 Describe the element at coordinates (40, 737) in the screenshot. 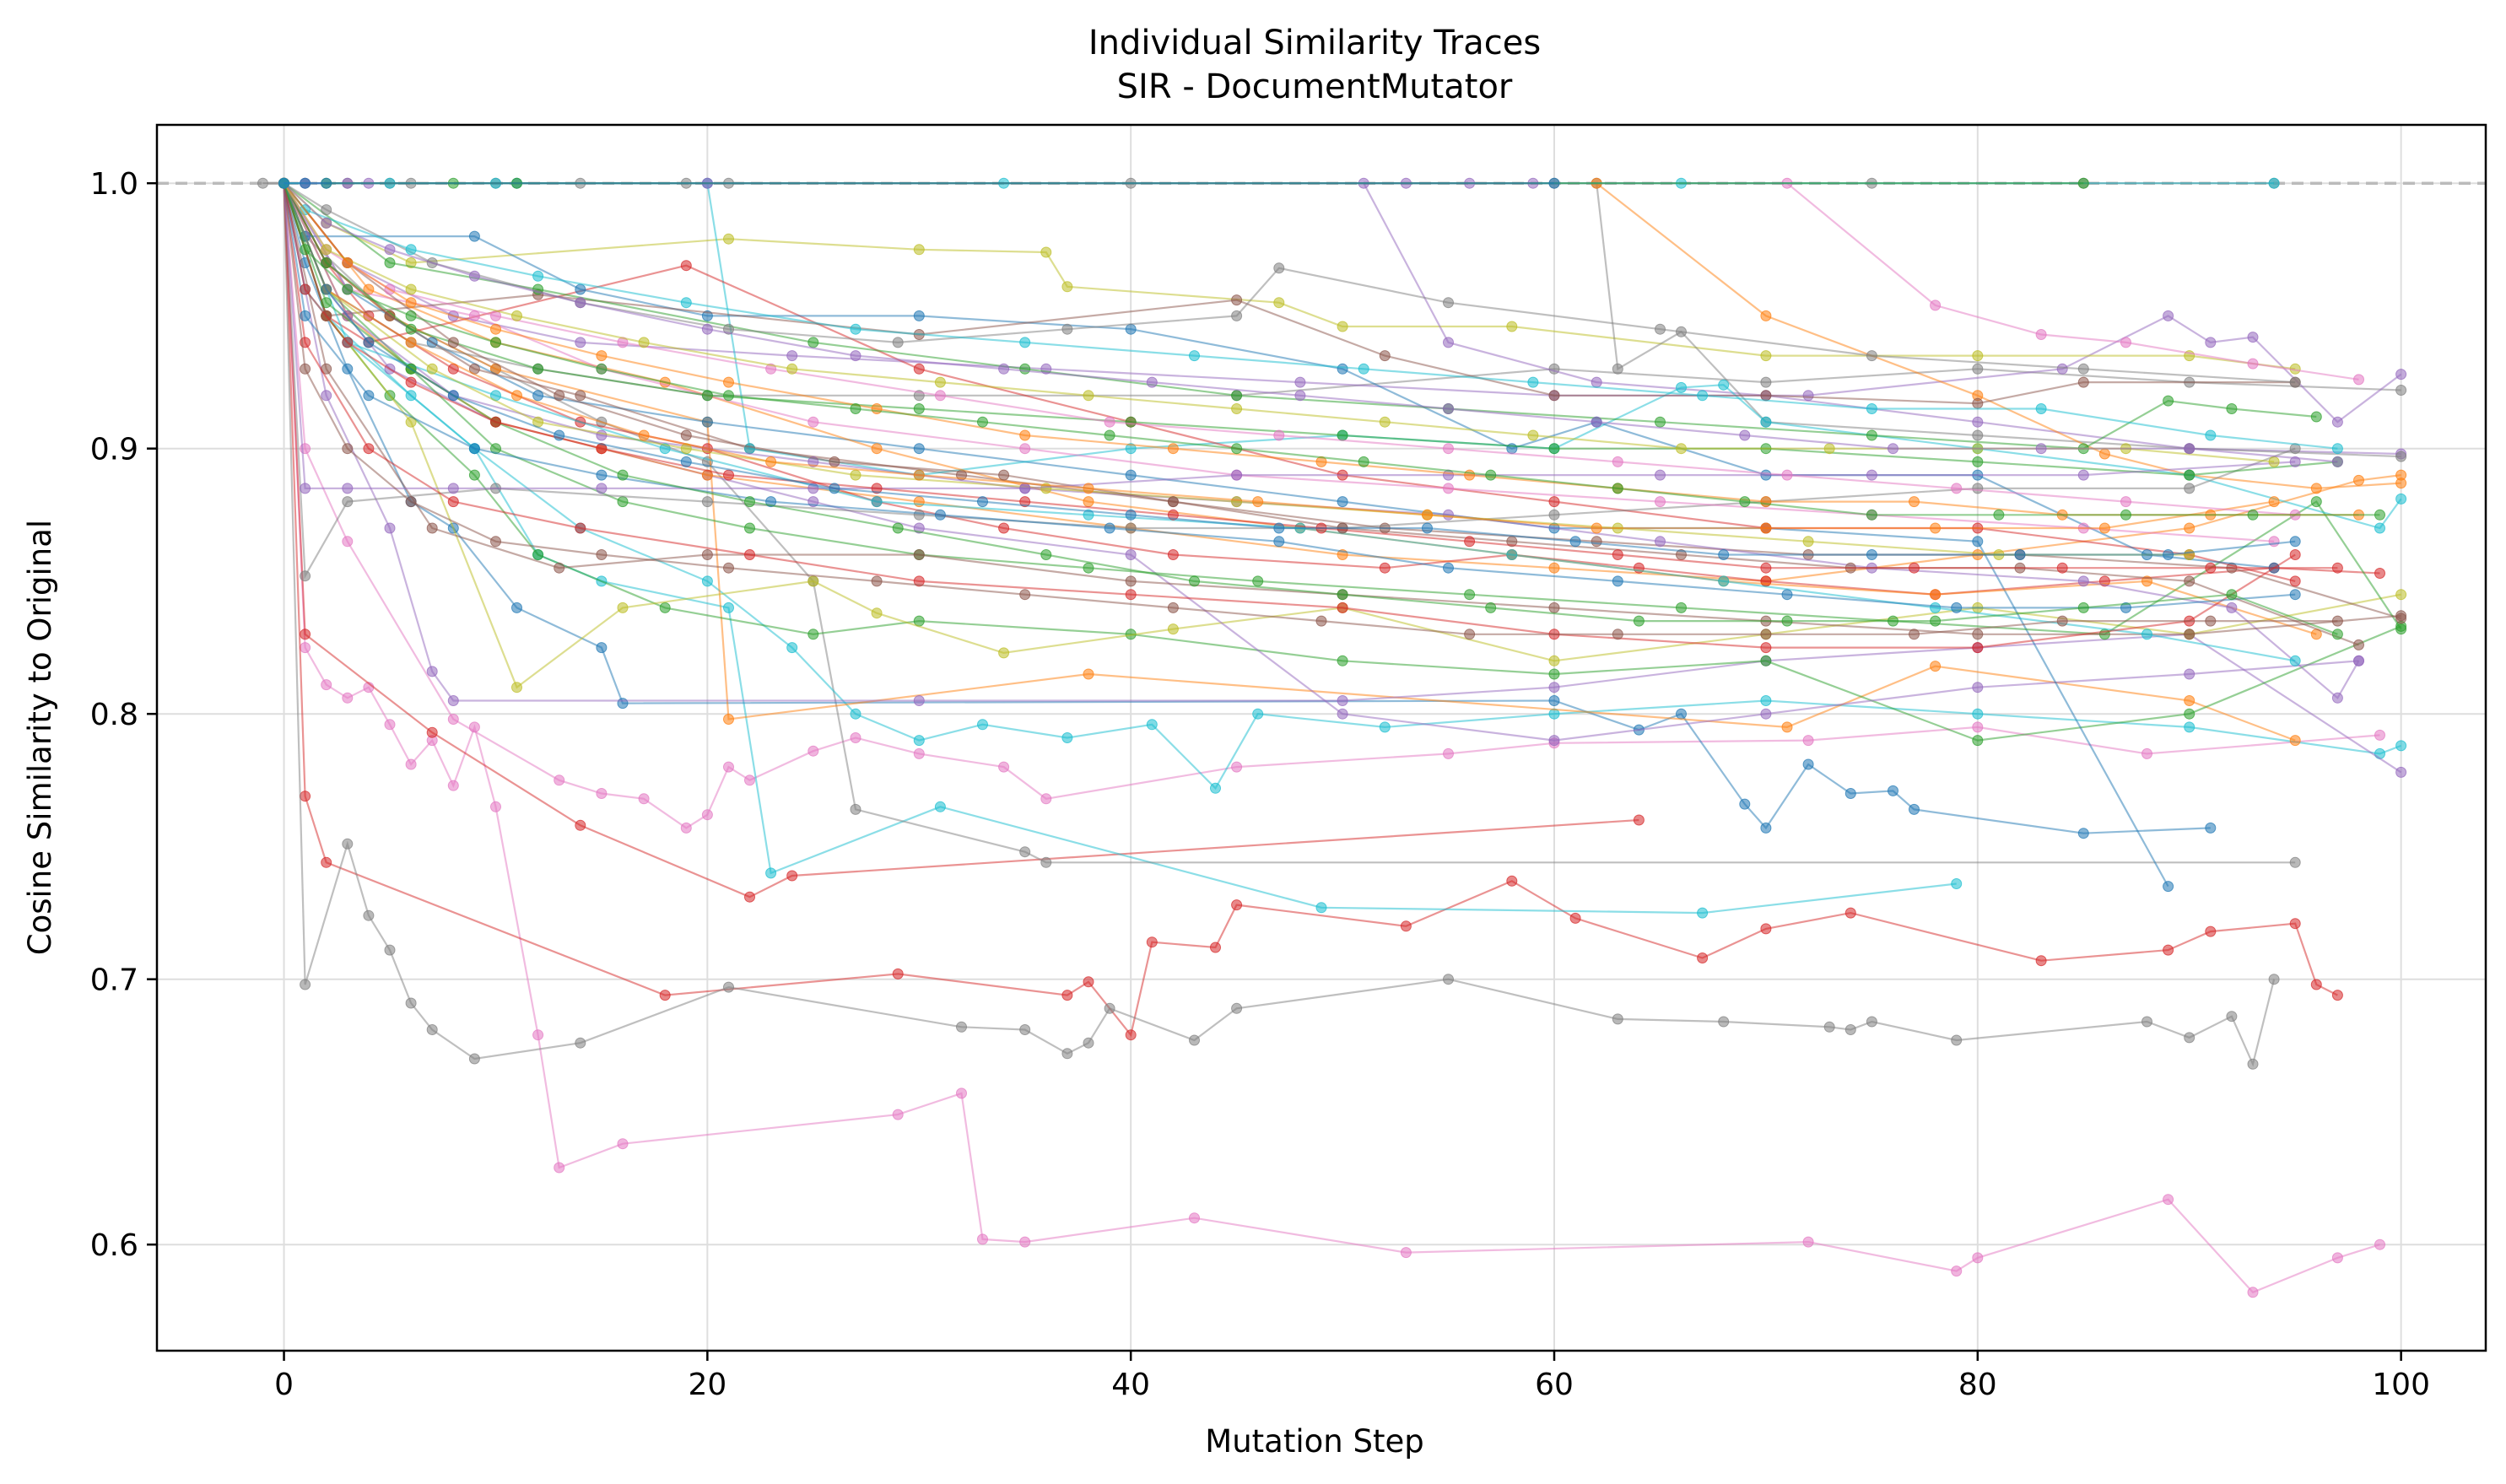

I see `y-axis-label: Cosine Similarity to Original` at that location.